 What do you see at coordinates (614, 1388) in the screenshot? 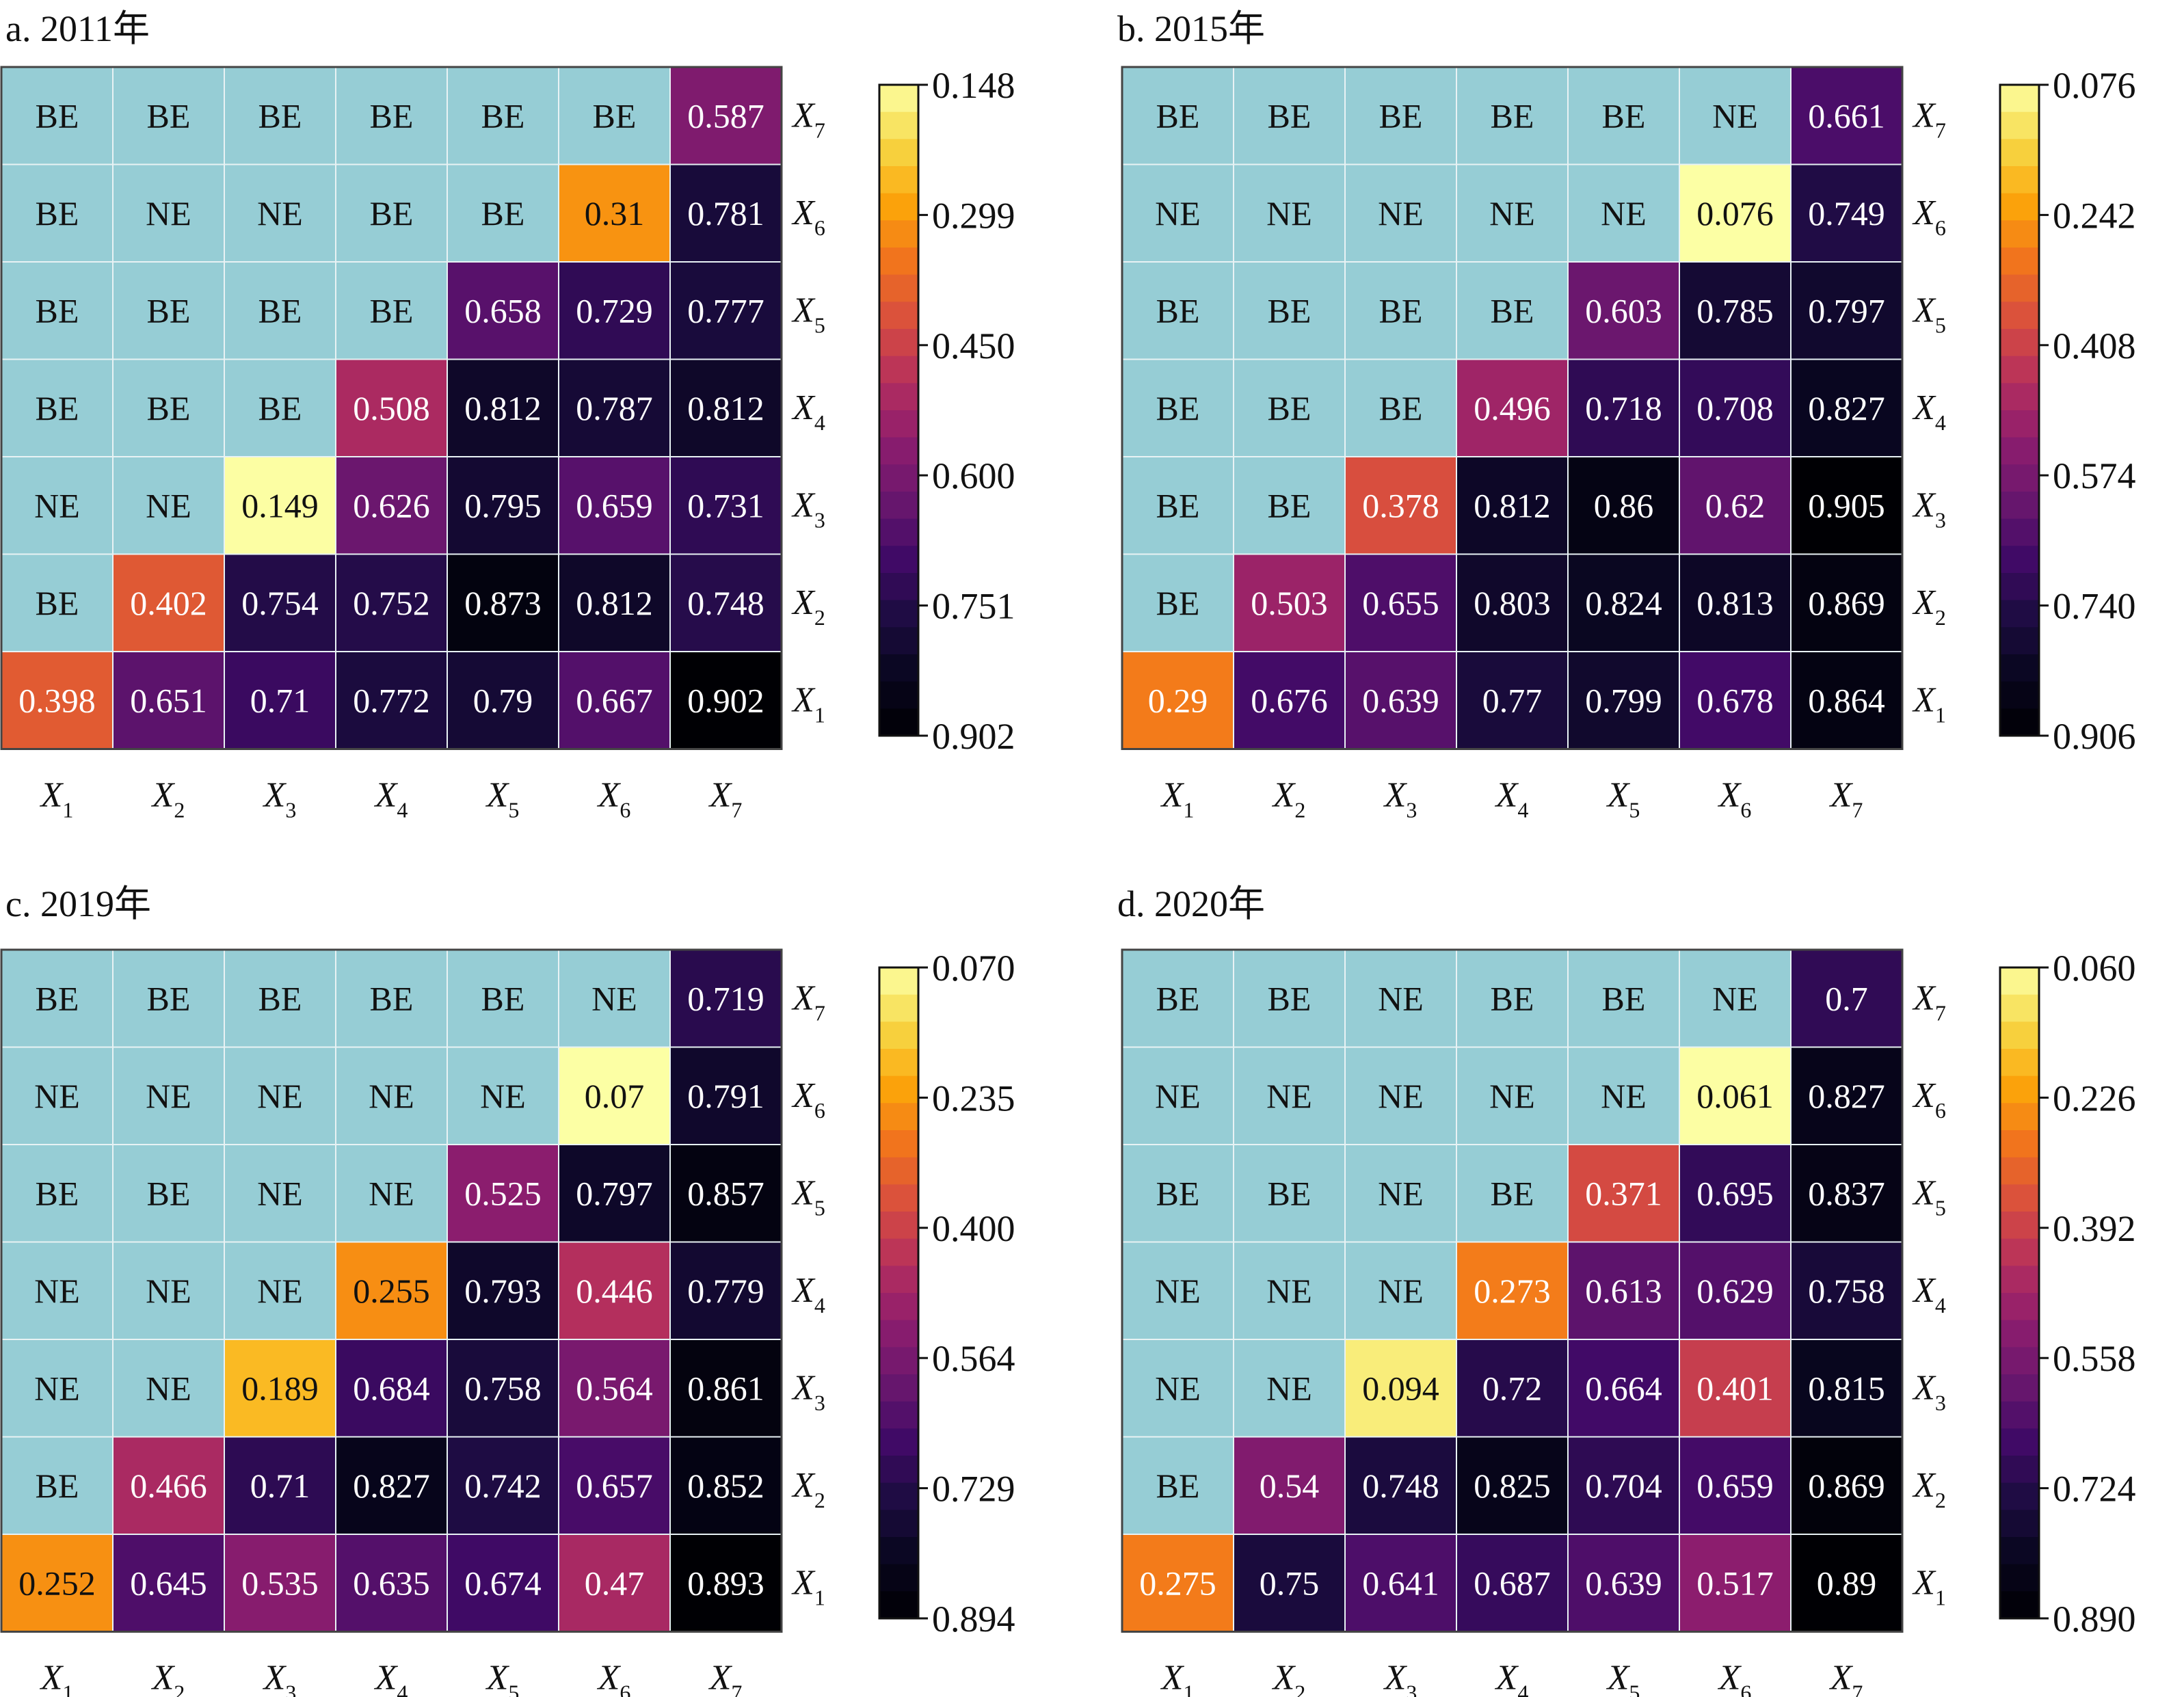
I see `cell-value-text: 0.564` at bounding box center [614, 1388].